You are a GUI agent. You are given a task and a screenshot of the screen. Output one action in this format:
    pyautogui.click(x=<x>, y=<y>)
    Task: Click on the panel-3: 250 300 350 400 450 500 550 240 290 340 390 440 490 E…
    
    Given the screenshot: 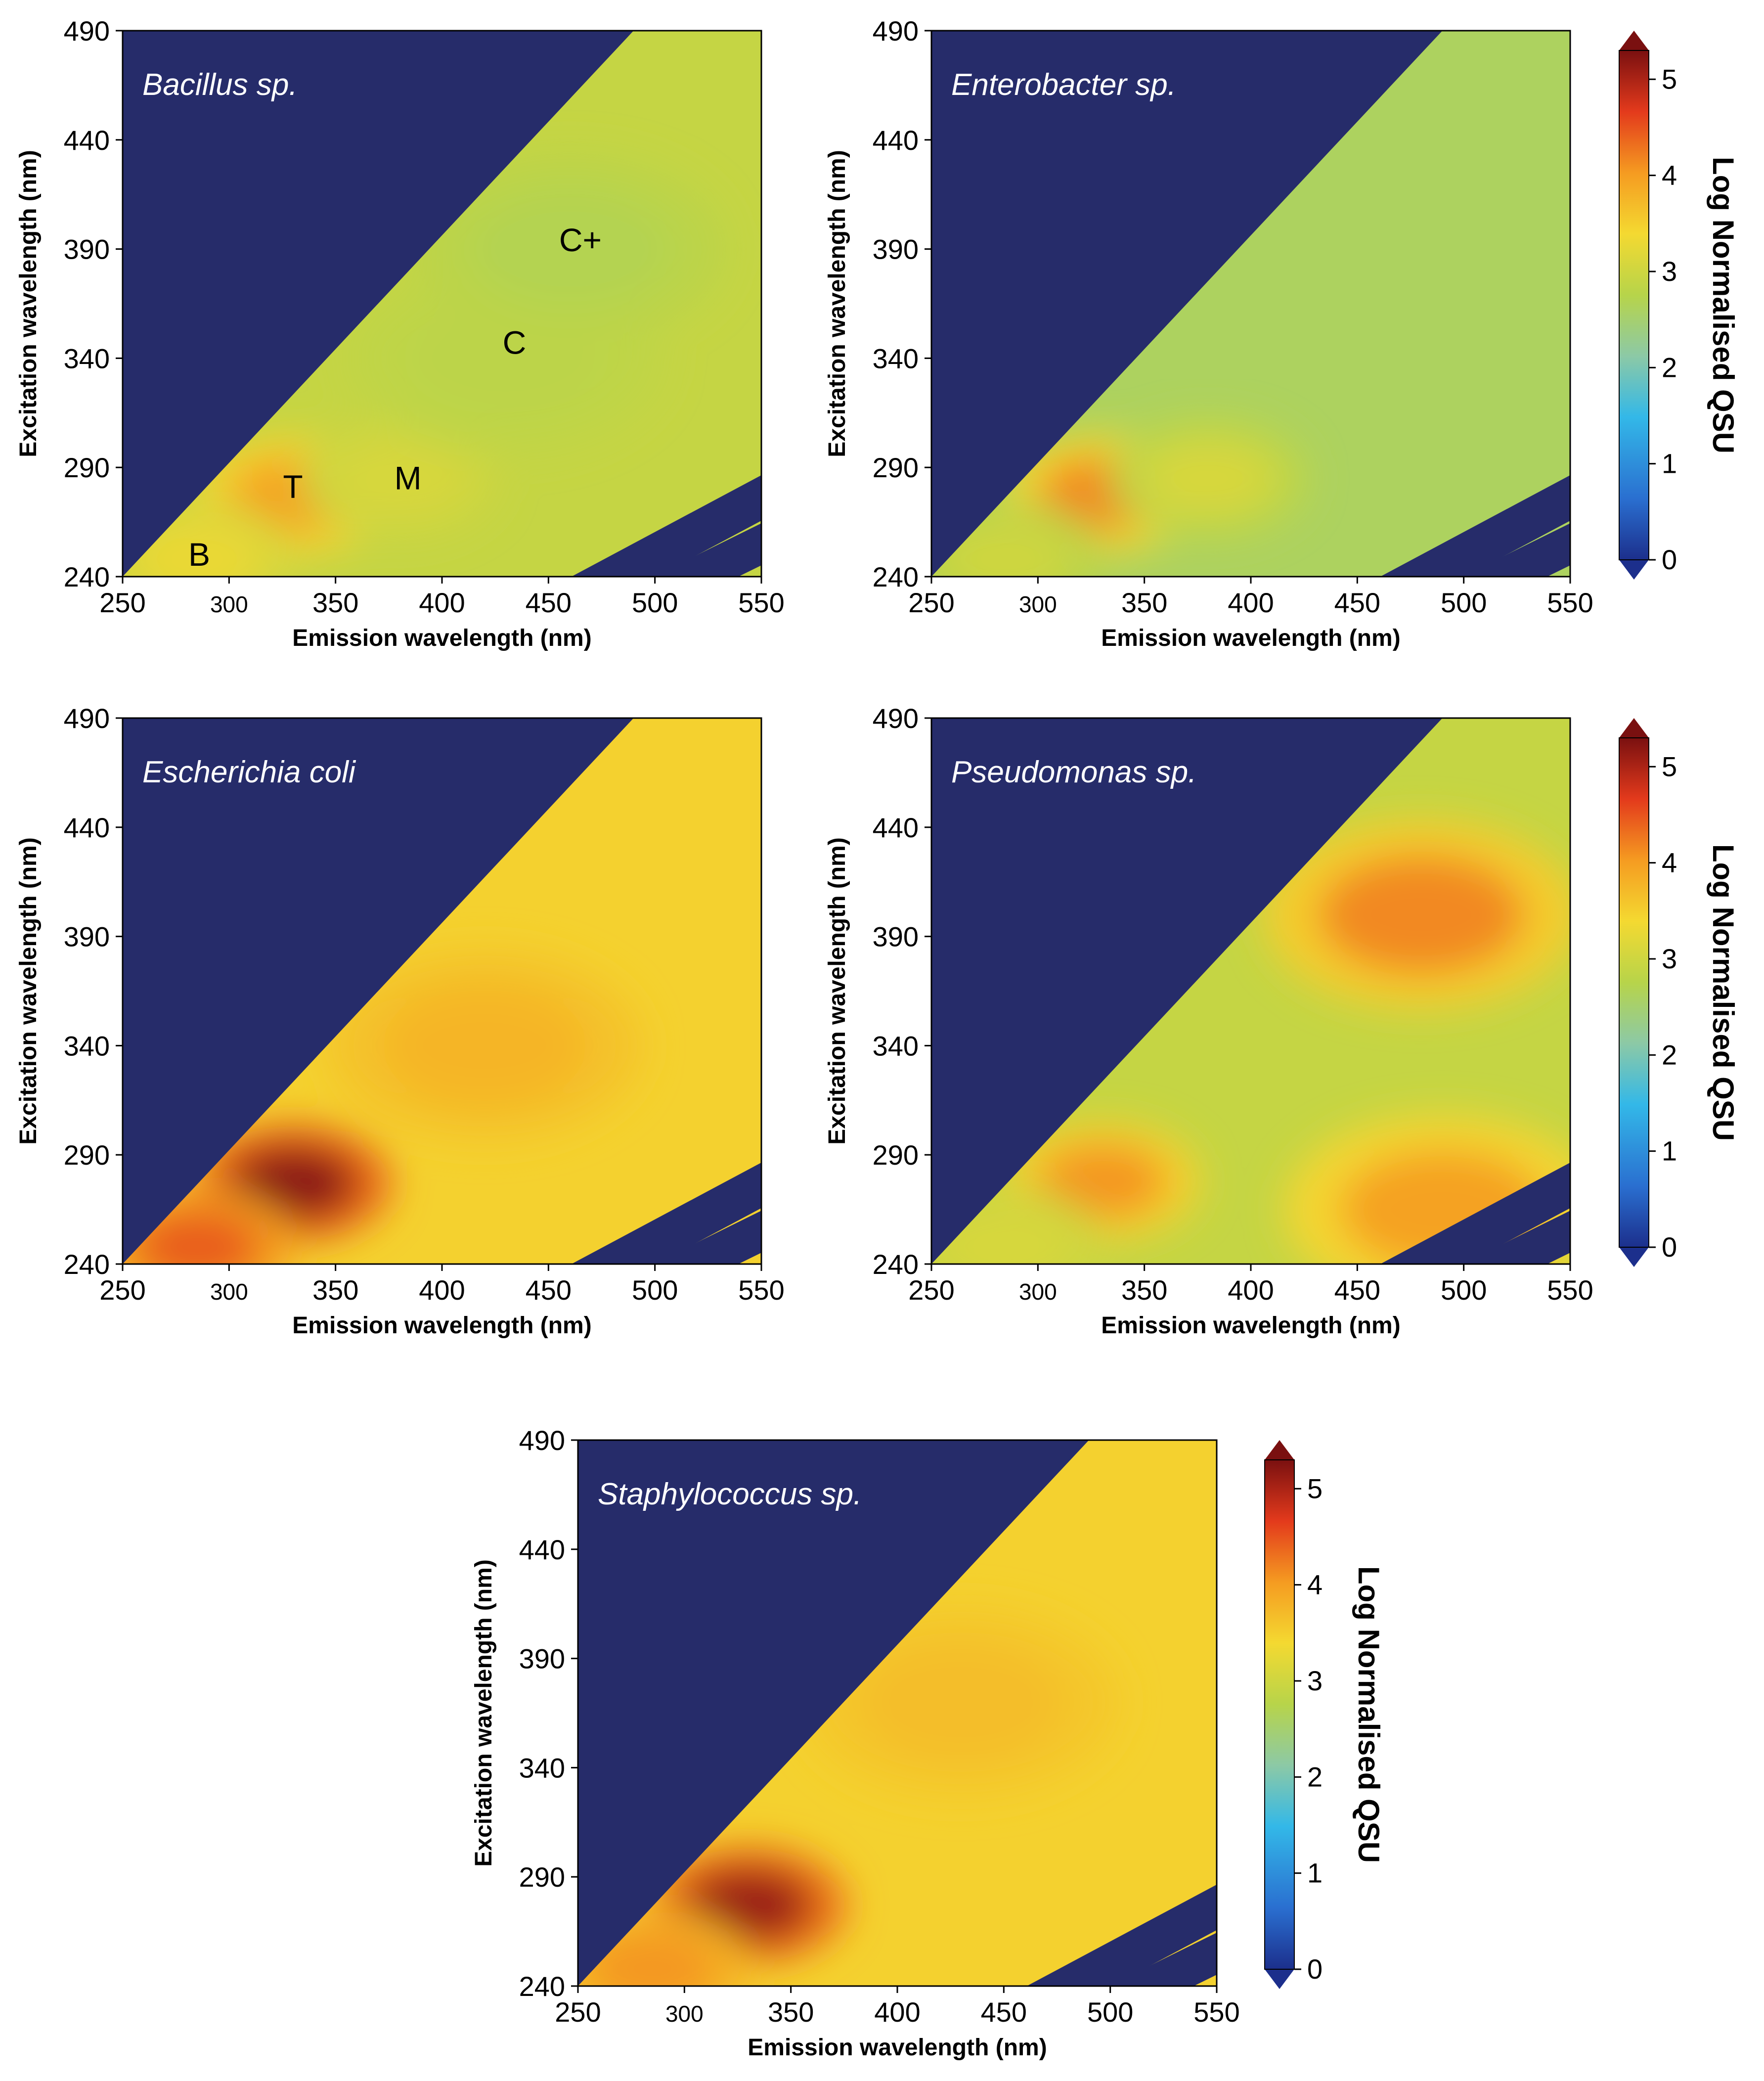 What is the action you would take?
    pyautogui.click(x=400, y=1021)
    